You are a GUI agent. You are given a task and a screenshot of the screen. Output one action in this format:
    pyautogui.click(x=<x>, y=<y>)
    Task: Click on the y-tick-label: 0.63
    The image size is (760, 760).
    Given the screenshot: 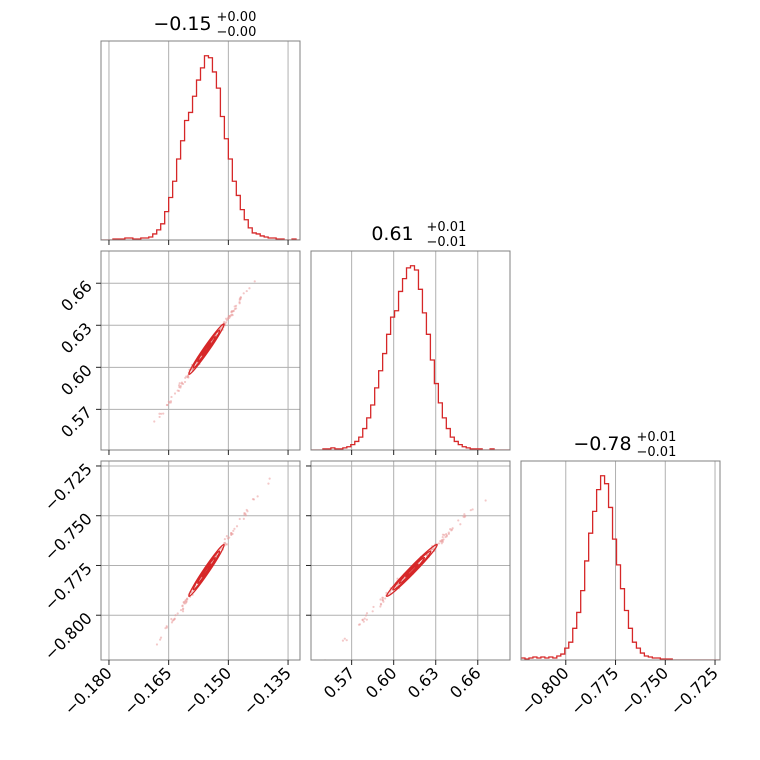 What is the action you would take?
    pyautogui.click(x=76, y=338)
    